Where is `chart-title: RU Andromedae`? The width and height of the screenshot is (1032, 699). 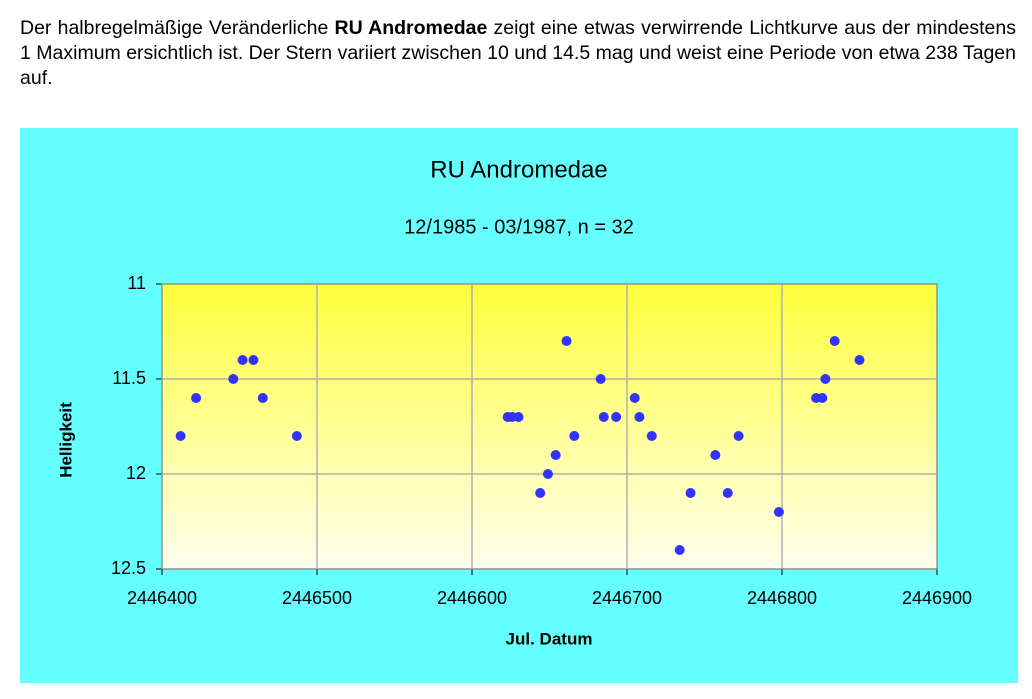 chart-title: RU Andromedae is located at coordinates (518, 169).